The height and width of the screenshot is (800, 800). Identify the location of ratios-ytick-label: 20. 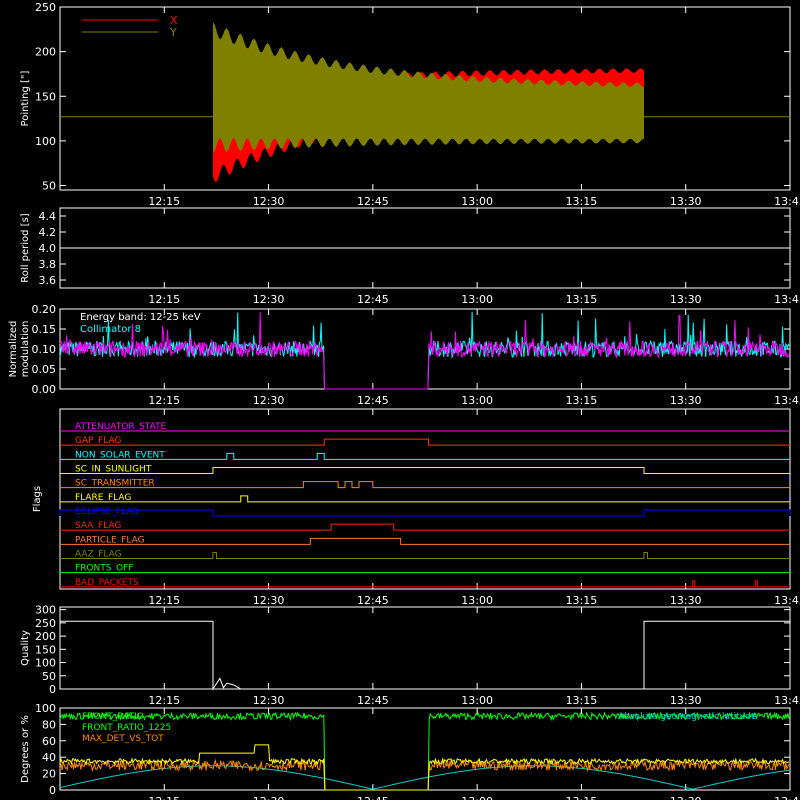
(49, 774).